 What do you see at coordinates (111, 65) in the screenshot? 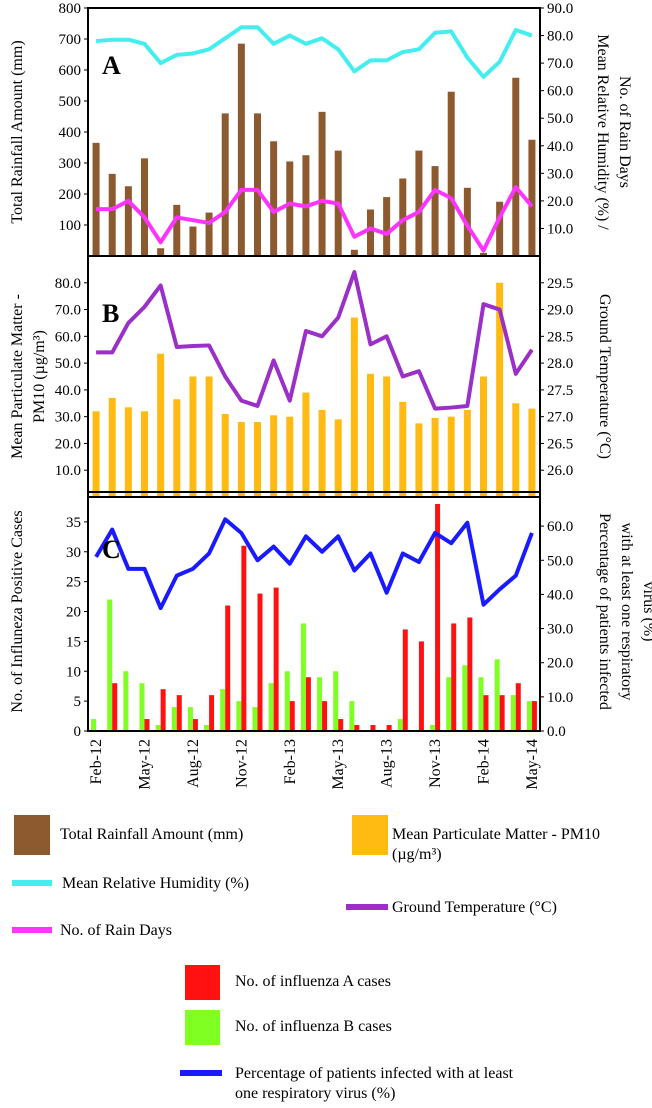
I see `panel-label: A` at bounding box center [111, 65].